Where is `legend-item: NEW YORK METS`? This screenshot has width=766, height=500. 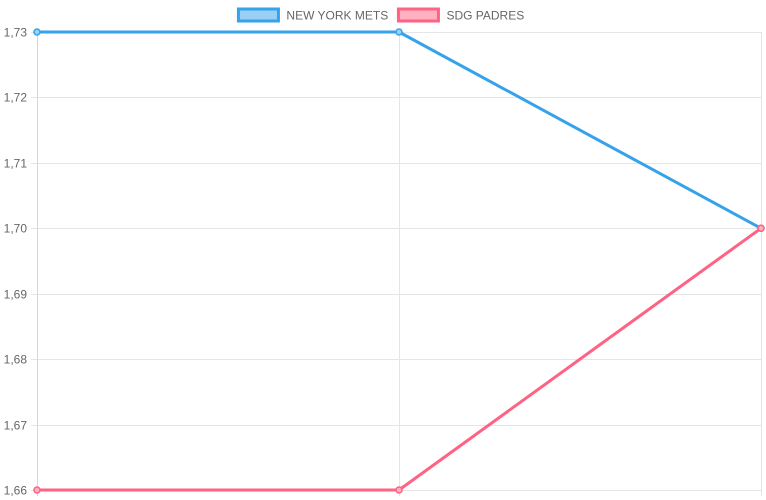
legend-item: NEW YORK METS is located at coordinates (312, 15).